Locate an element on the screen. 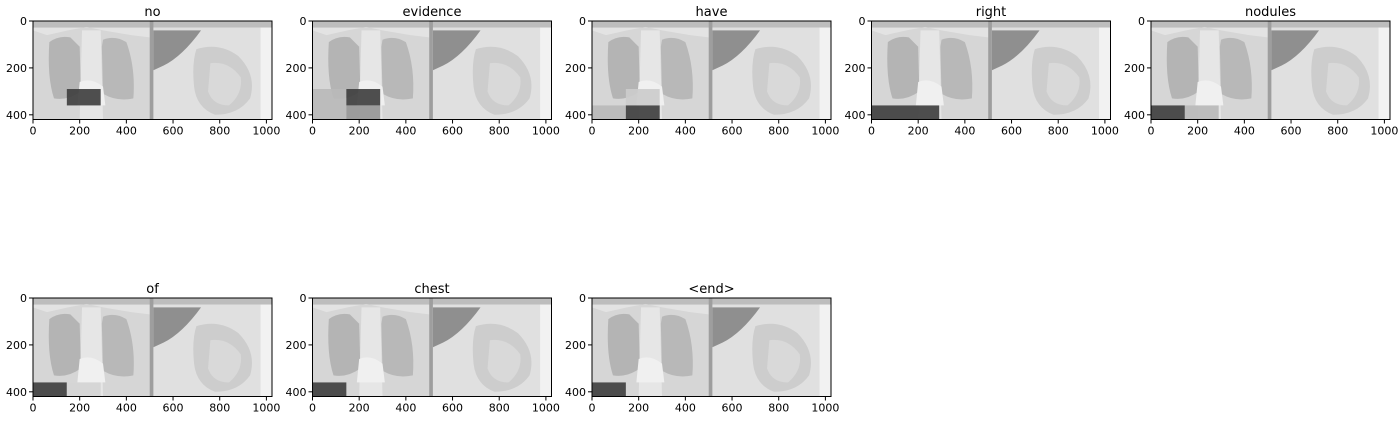  panel-title: evidence is located at coordinates (432, 12).